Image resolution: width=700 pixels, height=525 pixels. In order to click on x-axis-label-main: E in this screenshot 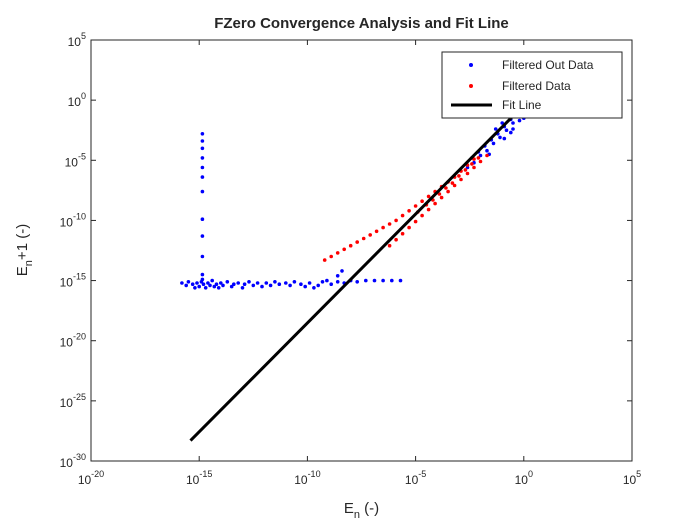, I will do `click(349, 508)`.